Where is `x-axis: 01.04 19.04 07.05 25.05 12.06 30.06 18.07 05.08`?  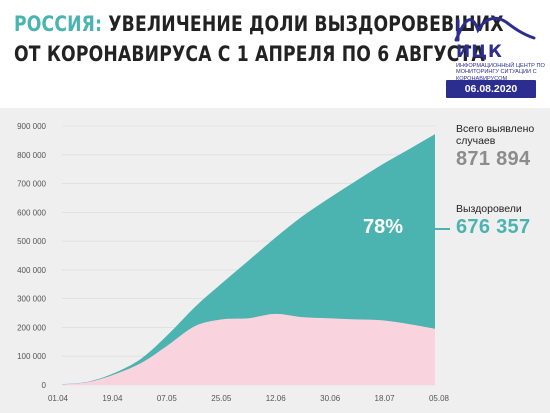 x-axis: 01.04 19.04 07.05 25.05 12.06 30.06 18.07 05.08 is located at coordinates (249, 398).